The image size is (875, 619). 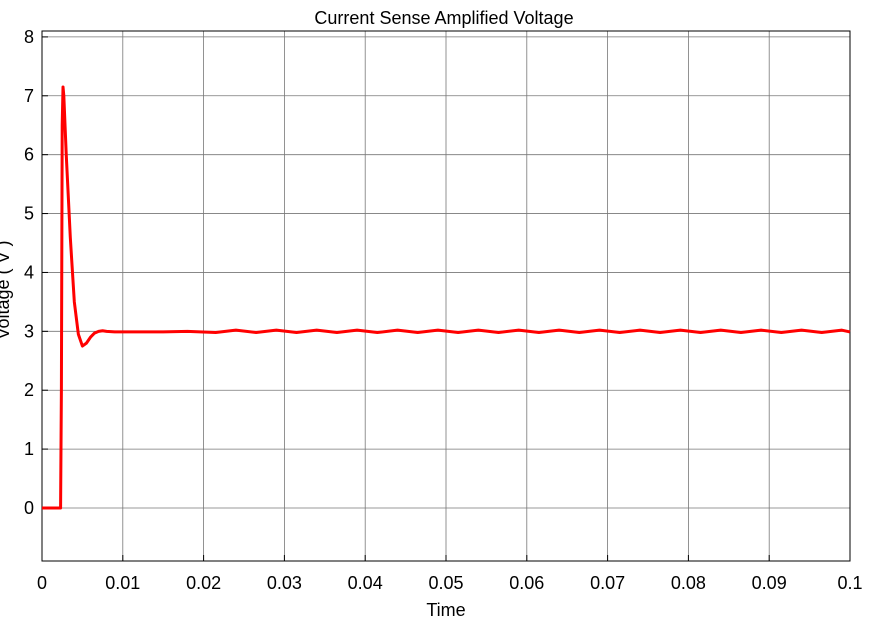 I want to click on y-tick-label: 3, so click(x=29, y=331).